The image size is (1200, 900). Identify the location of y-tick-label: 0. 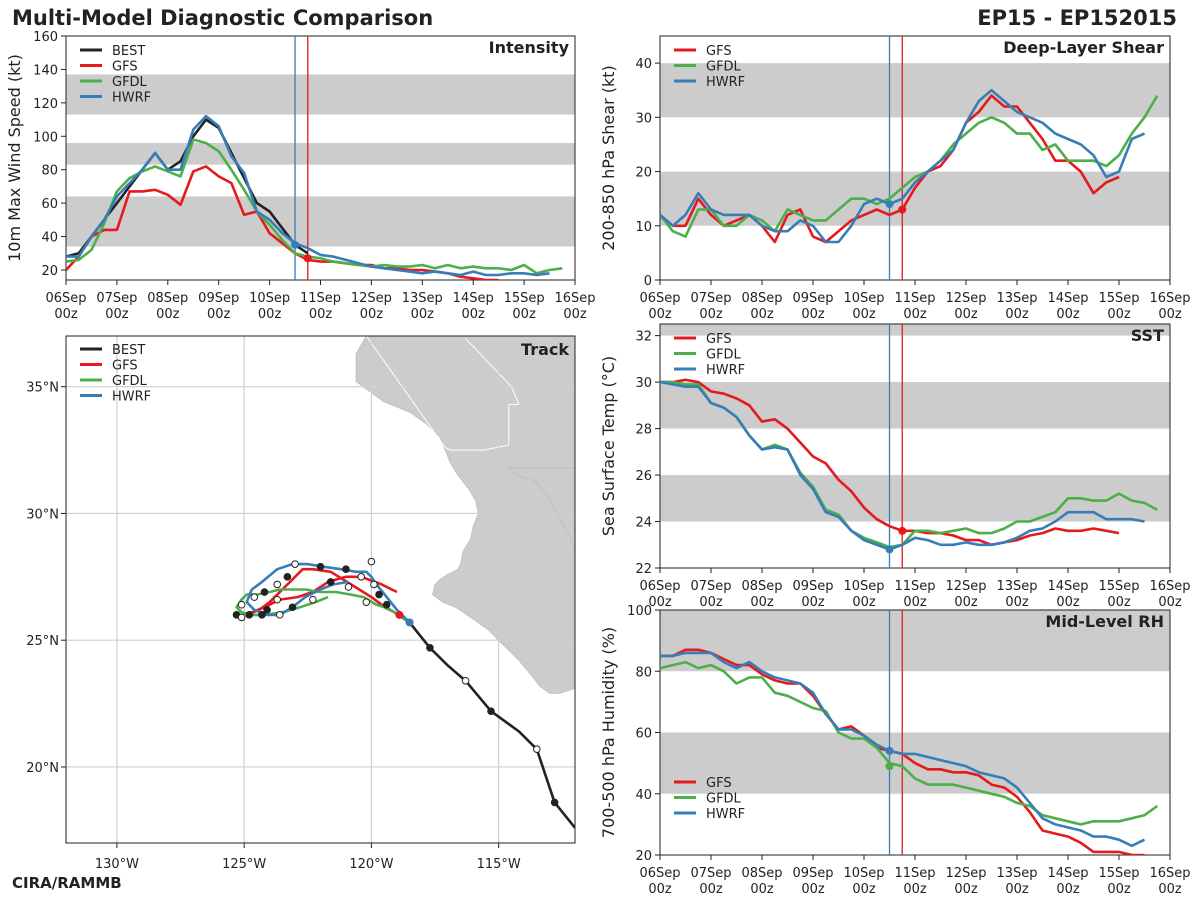
(648, 281).